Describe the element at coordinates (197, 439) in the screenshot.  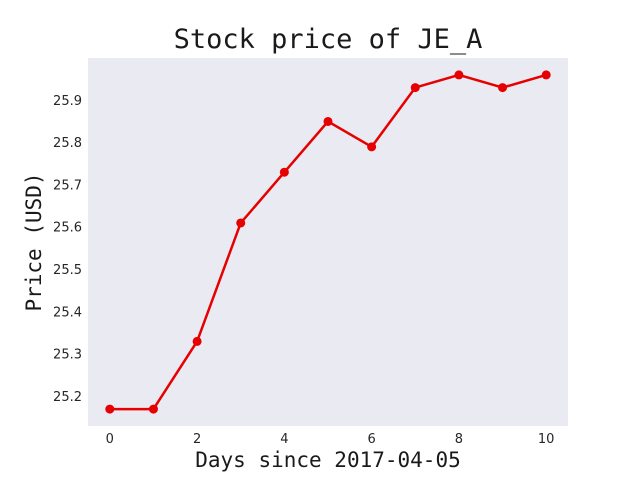
I see `x-tick-label: 2` at that location.